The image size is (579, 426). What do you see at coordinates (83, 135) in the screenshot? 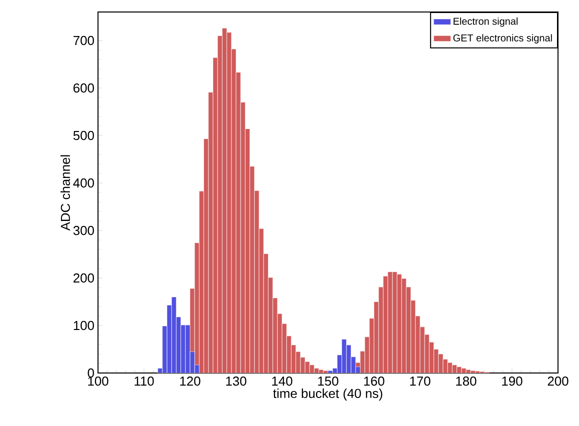
I see `y-tick-label: 500` at bounding box center [83, 135].